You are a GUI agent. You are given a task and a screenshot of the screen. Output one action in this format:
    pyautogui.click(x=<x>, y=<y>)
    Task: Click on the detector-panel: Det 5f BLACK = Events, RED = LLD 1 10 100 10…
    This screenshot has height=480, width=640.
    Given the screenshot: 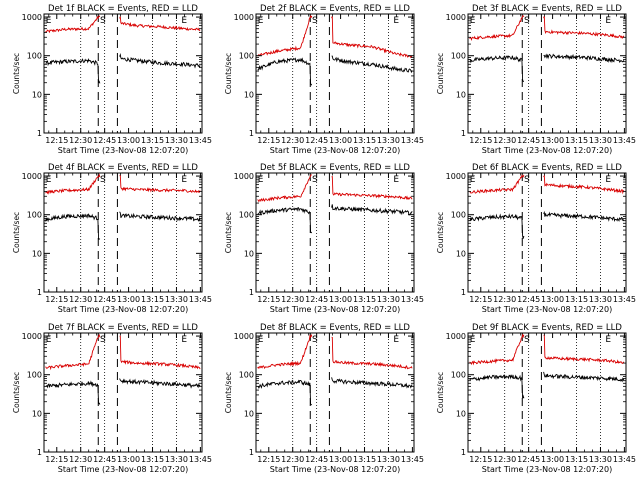 What is the action you would take?
    pyautogui.click(x=324, y=238)
    